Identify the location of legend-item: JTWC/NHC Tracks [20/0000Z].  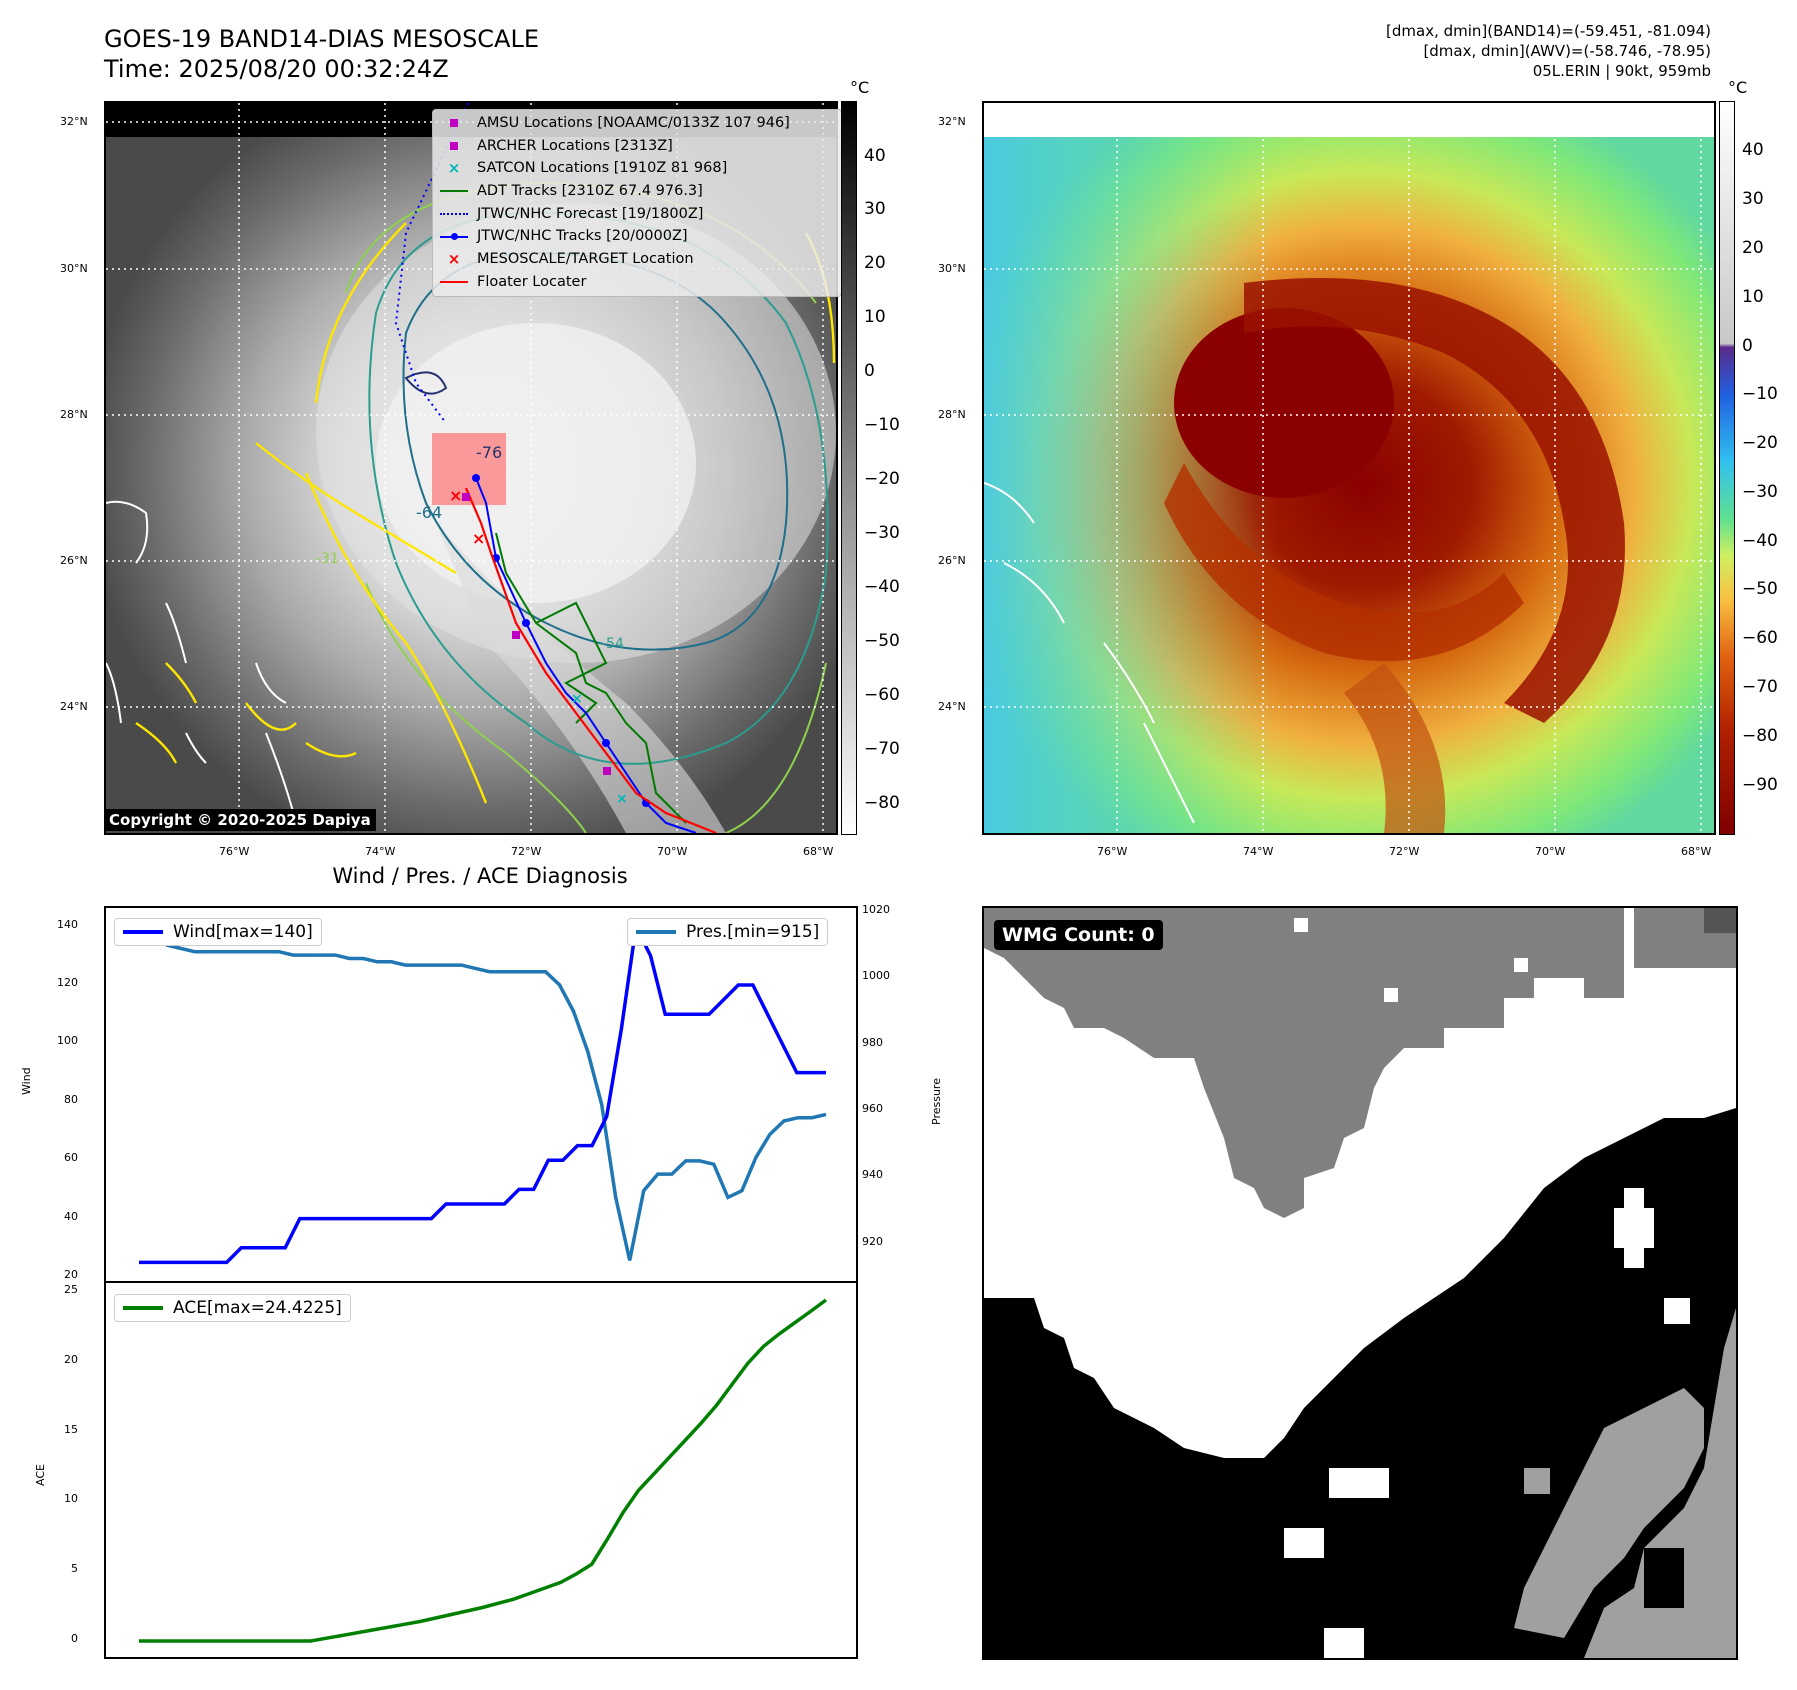
(637, 236).